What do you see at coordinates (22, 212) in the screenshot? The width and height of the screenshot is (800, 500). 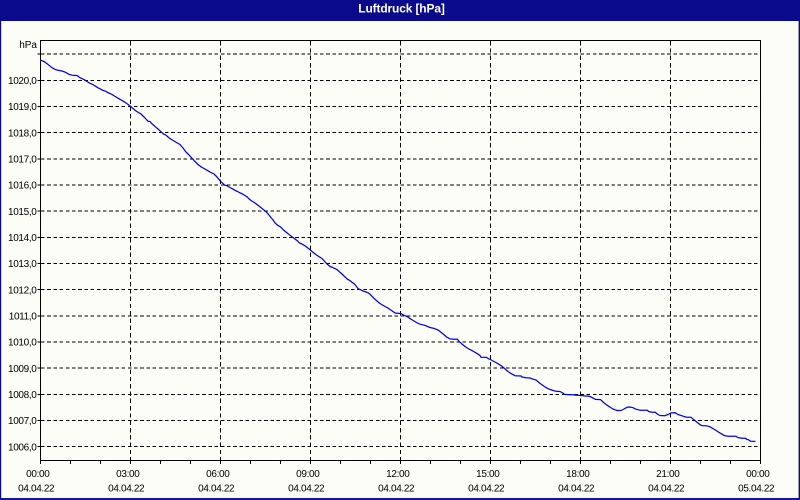 I see `svg-text: 1015,0` at bounding box center [22, 212].